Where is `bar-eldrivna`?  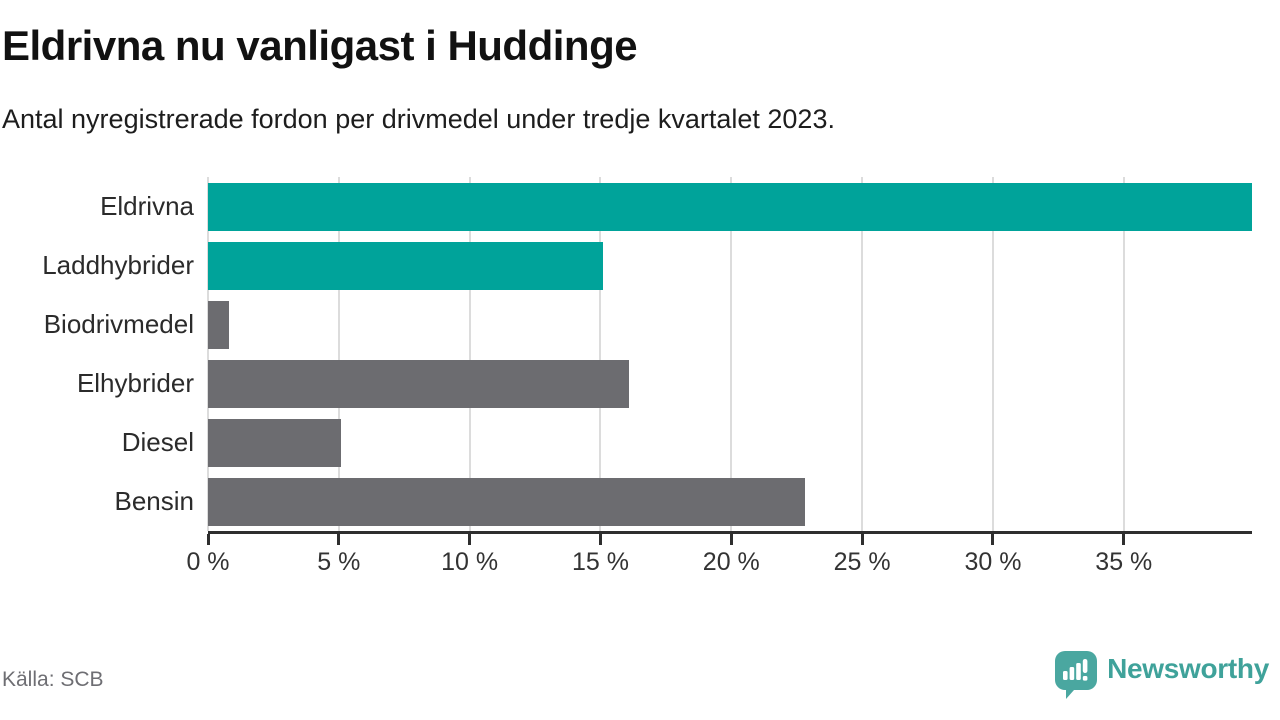
bar-eldrivna is located at coordinates (730, 206).